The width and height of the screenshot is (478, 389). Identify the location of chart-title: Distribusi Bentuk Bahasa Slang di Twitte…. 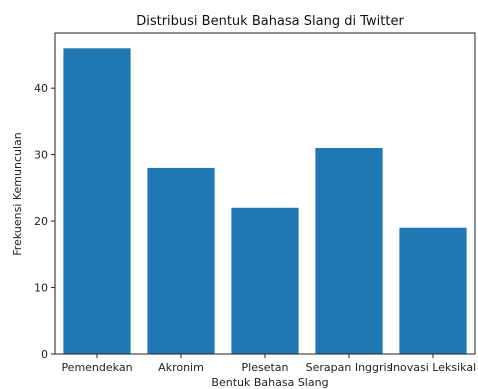
(270, 21).